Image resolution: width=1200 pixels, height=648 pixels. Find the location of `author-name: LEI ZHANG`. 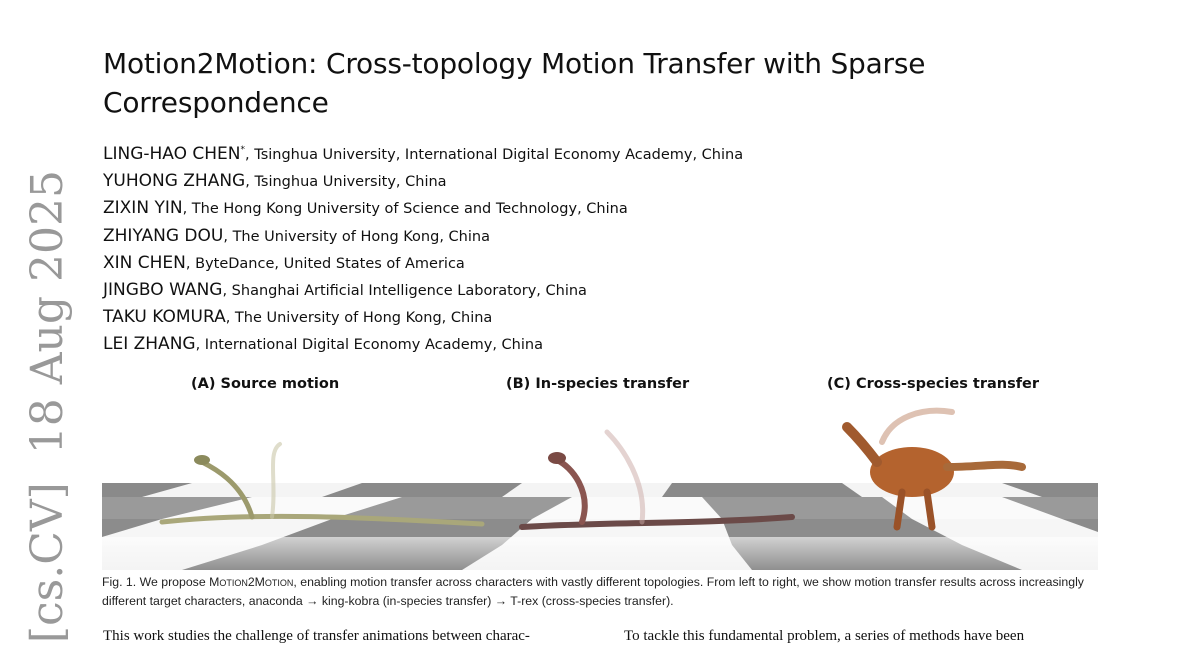

author-name: LEI ZHANG is located at coordinates (149, 344).